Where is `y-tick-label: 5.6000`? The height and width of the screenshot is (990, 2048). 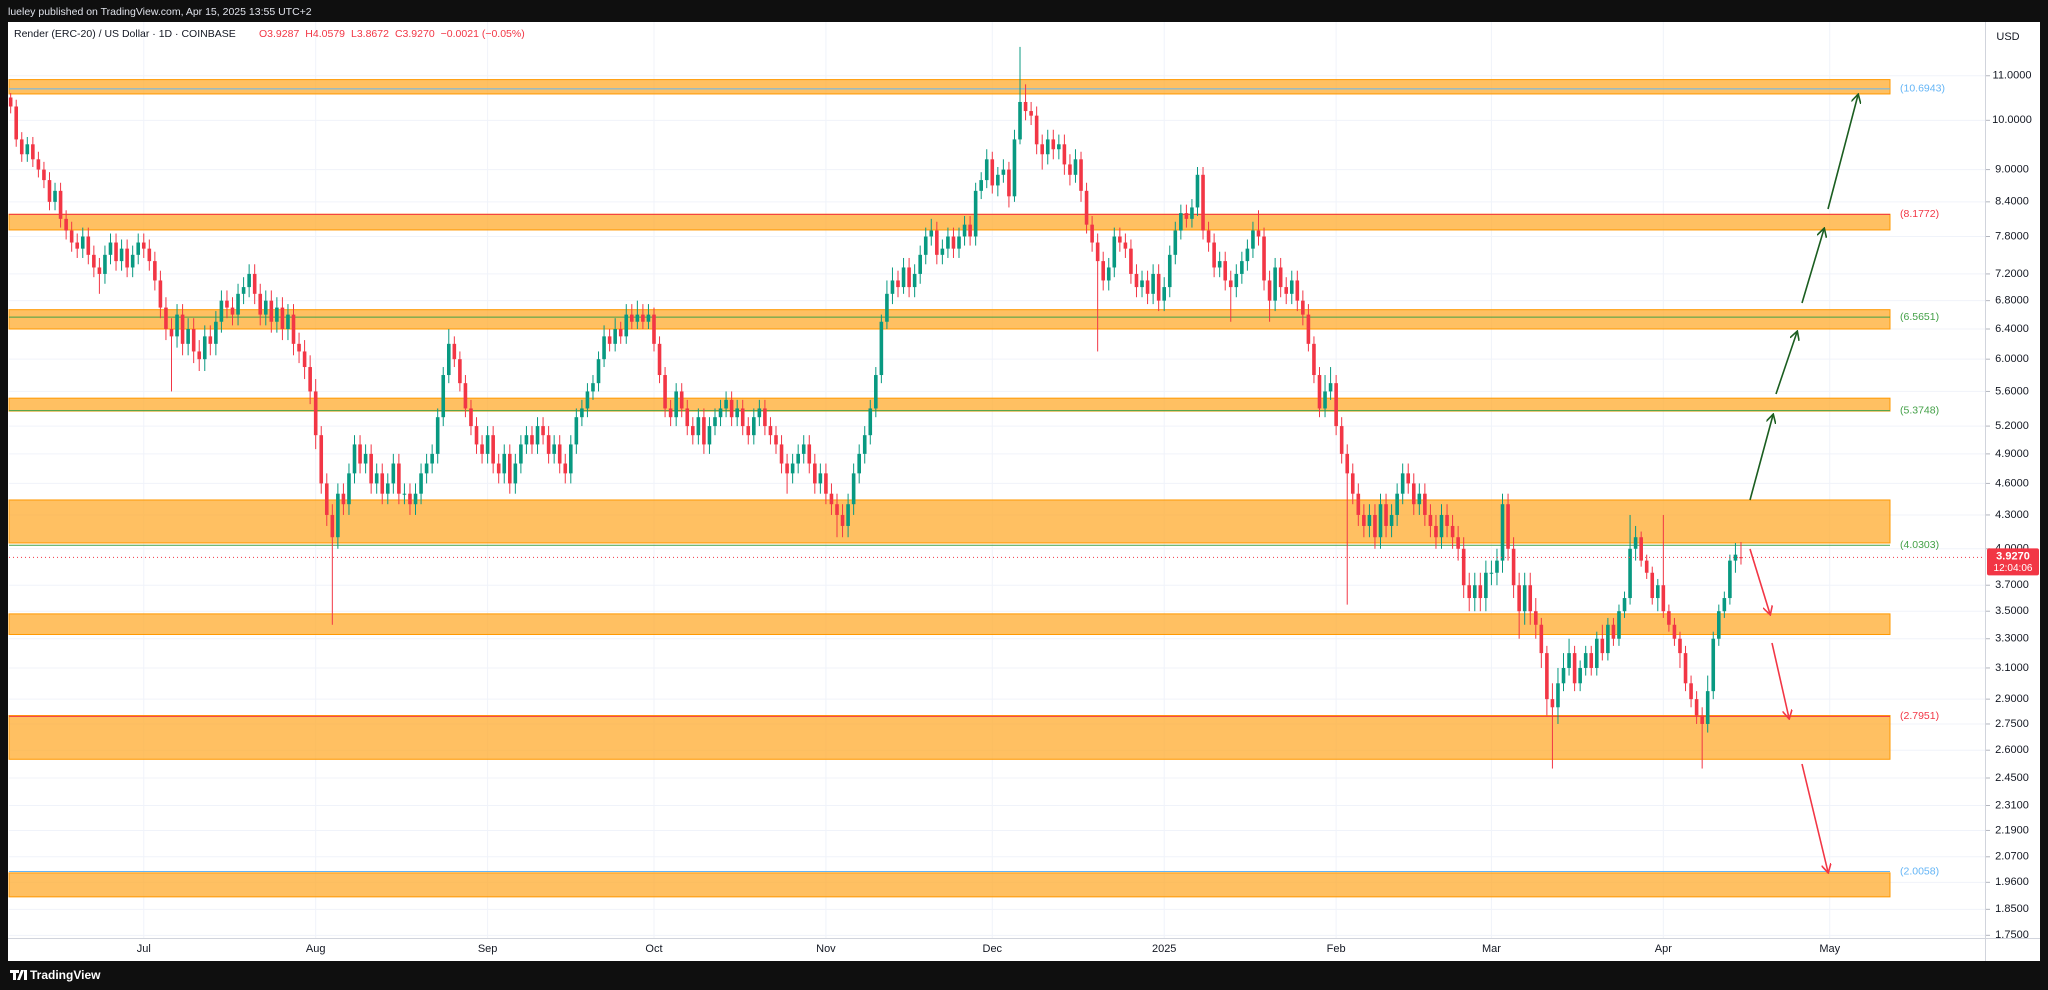
y-tick-label: 5.6000 is located at coordinates (2012, 391).